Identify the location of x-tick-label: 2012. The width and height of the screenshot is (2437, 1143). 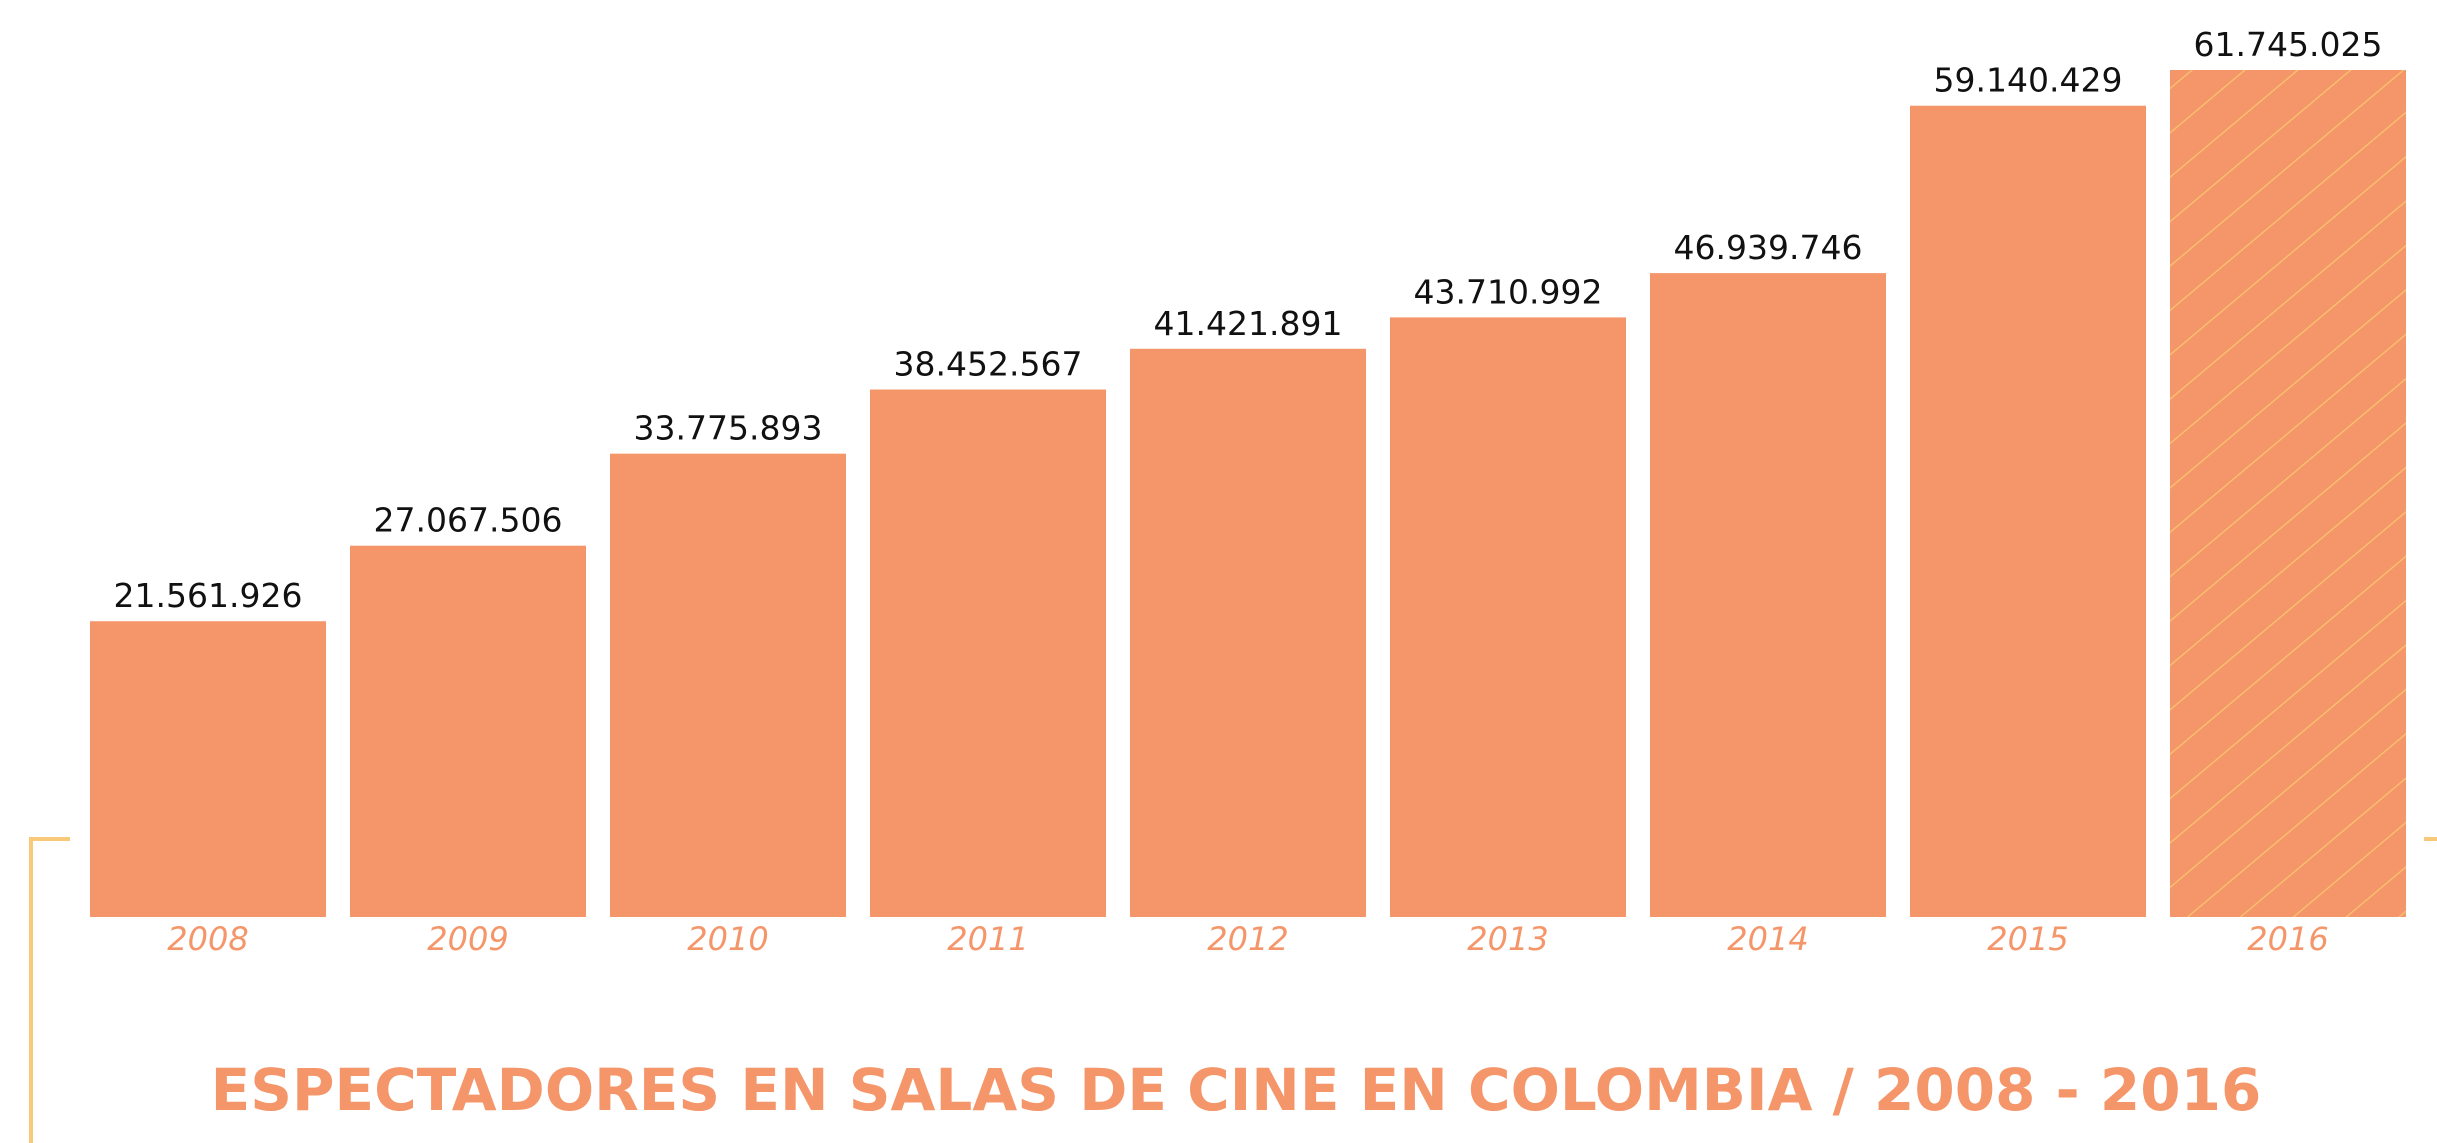
(1247, 939).